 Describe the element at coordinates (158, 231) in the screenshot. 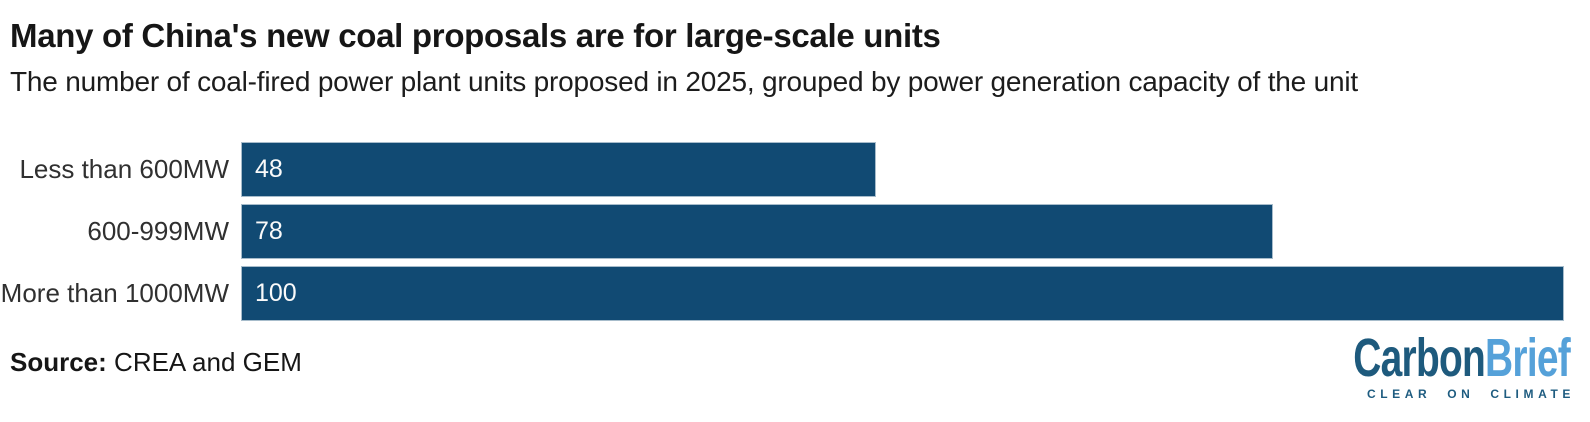

I see `category-label: 600-999MW` at that location.